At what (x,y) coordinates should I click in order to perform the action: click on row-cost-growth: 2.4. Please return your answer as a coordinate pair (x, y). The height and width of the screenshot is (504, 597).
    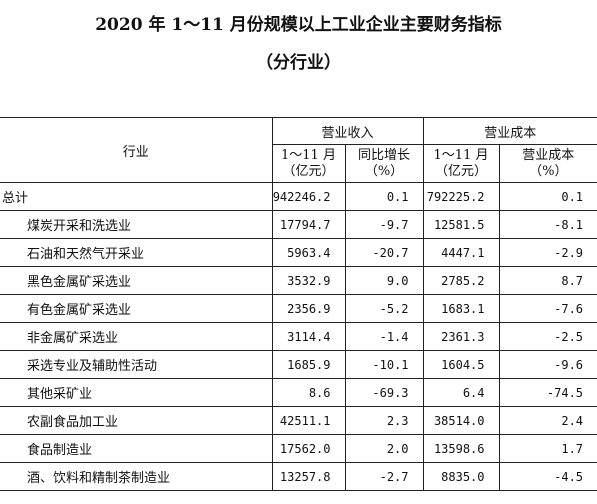
    Looking at the image, I should click on (547, 420).